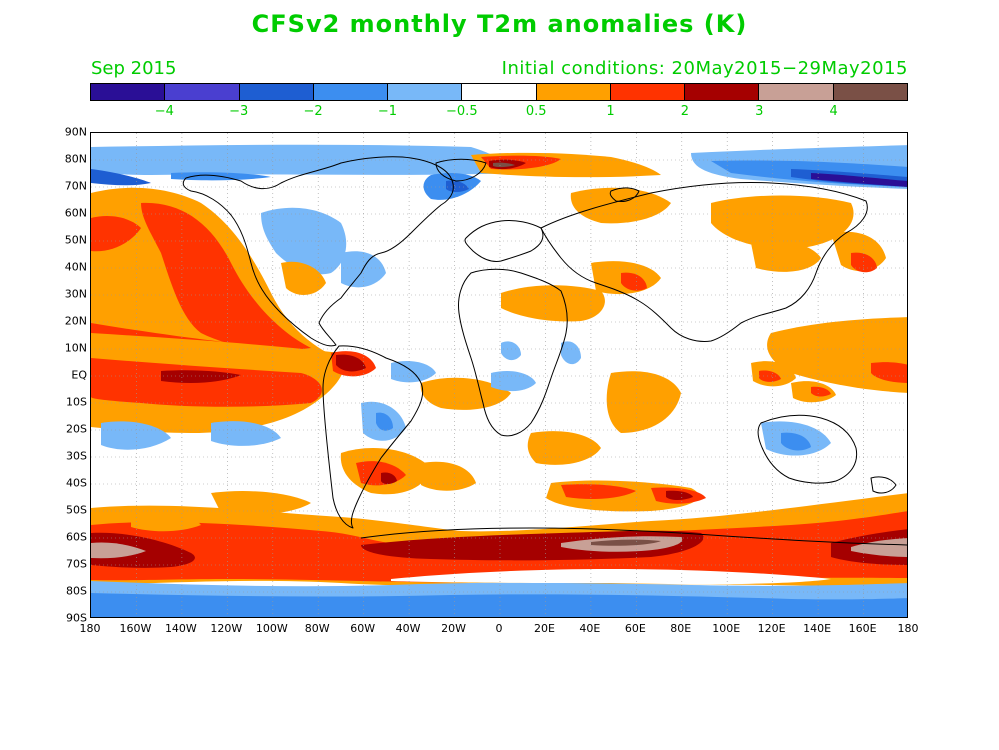 The width and height of the screenshot is (999, 750). Describe the element at coordinates (635, 628) in the screenshot. I see `longitude-label: 60E` at that location.